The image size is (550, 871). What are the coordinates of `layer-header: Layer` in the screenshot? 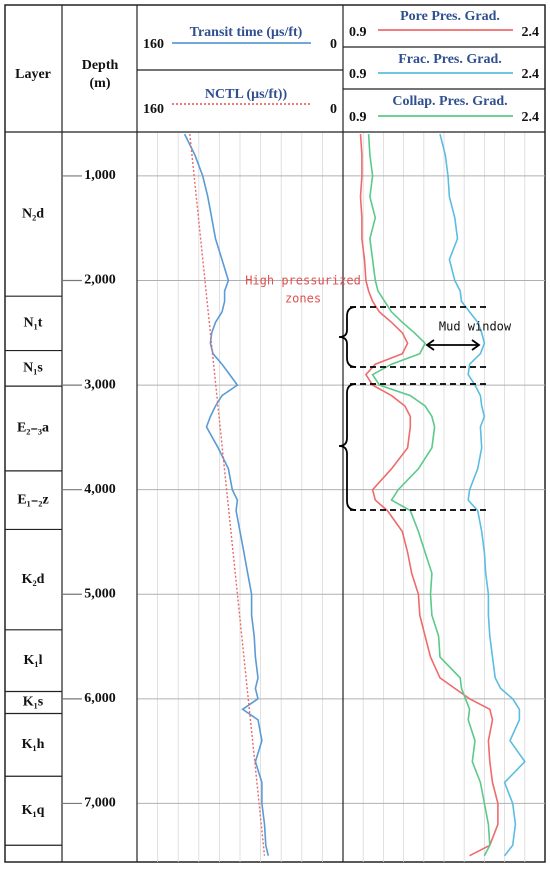 It's located at (33, 74).